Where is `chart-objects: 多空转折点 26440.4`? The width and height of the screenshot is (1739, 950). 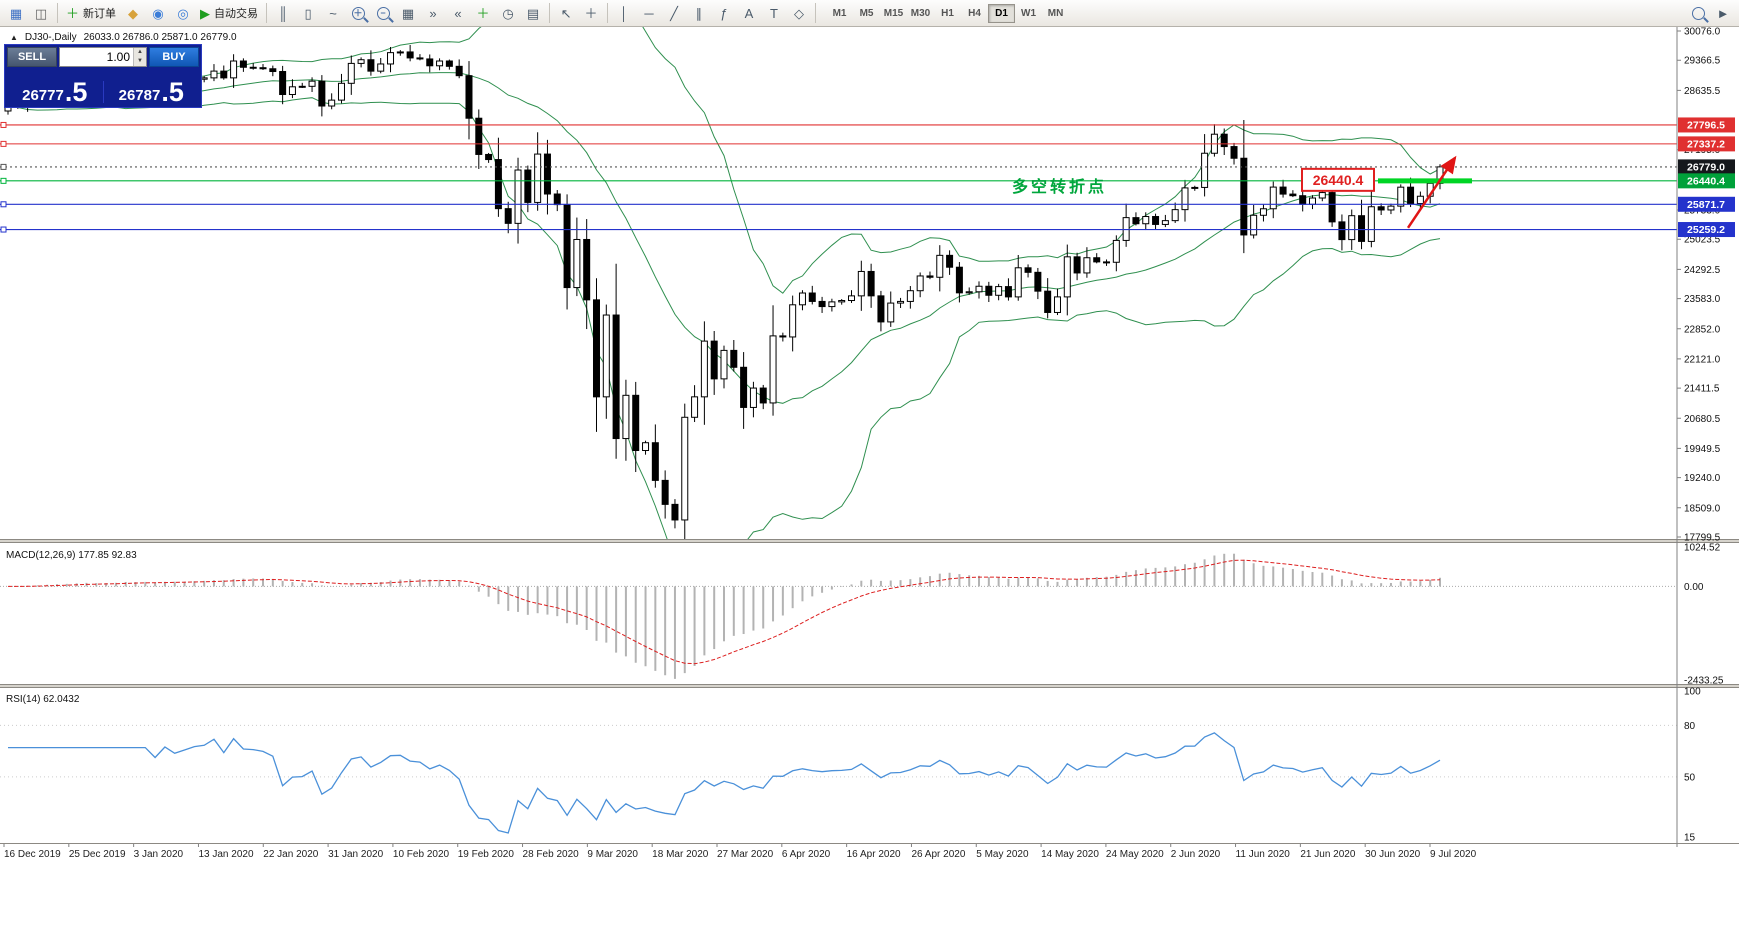
chart-objects: 多空转折点 26440.4 is located at coordinates (1242, 192).